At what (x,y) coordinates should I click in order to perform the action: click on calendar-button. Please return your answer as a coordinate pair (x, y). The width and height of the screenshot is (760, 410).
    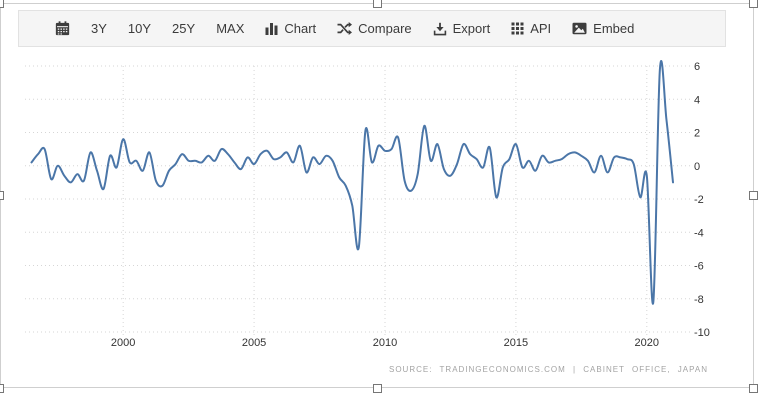
    Looking at the image, I should click on (62, 28).